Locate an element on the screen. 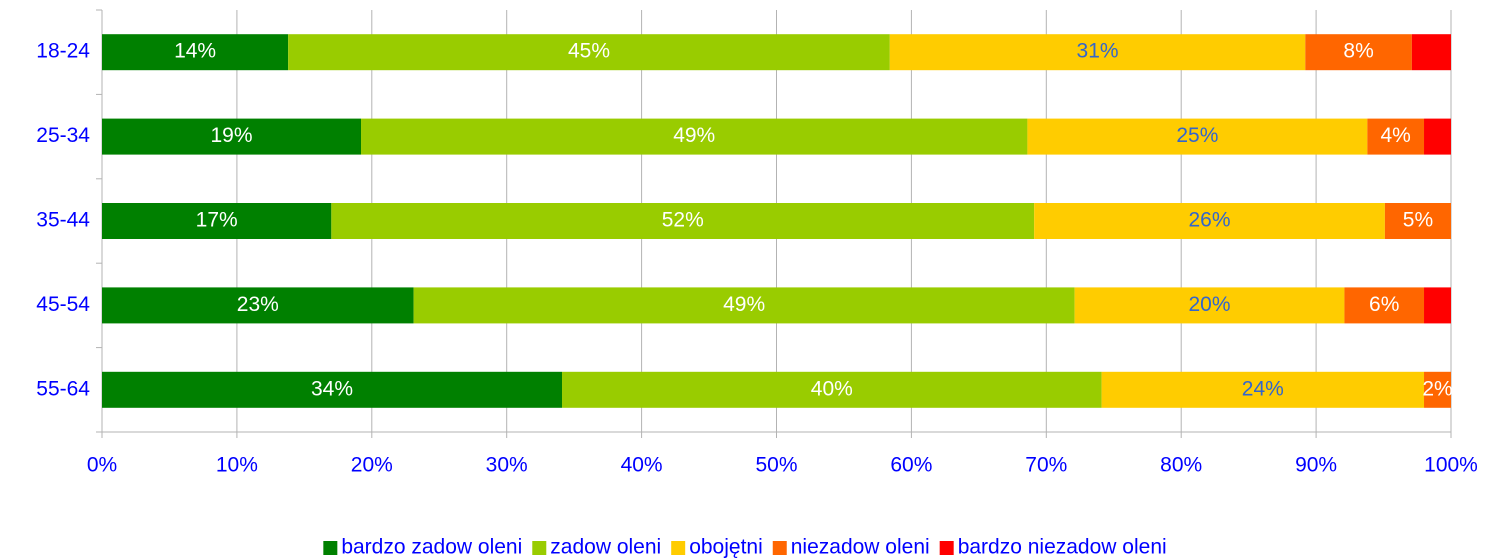  x-tick-label: 30% is located at coordinates (507, 465).